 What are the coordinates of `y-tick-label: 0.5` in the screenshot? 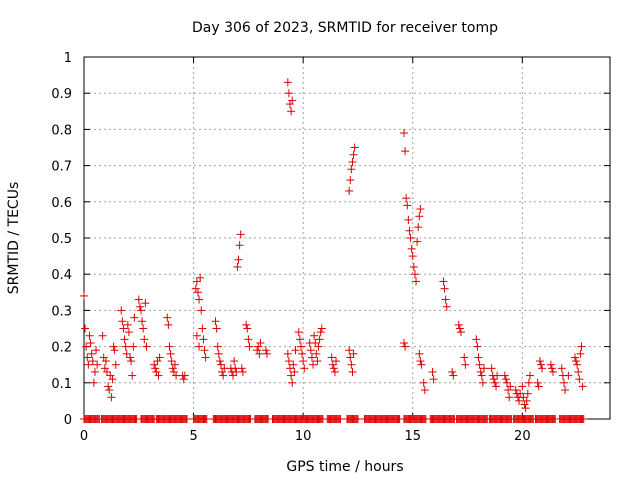 It's located at (61, 239).